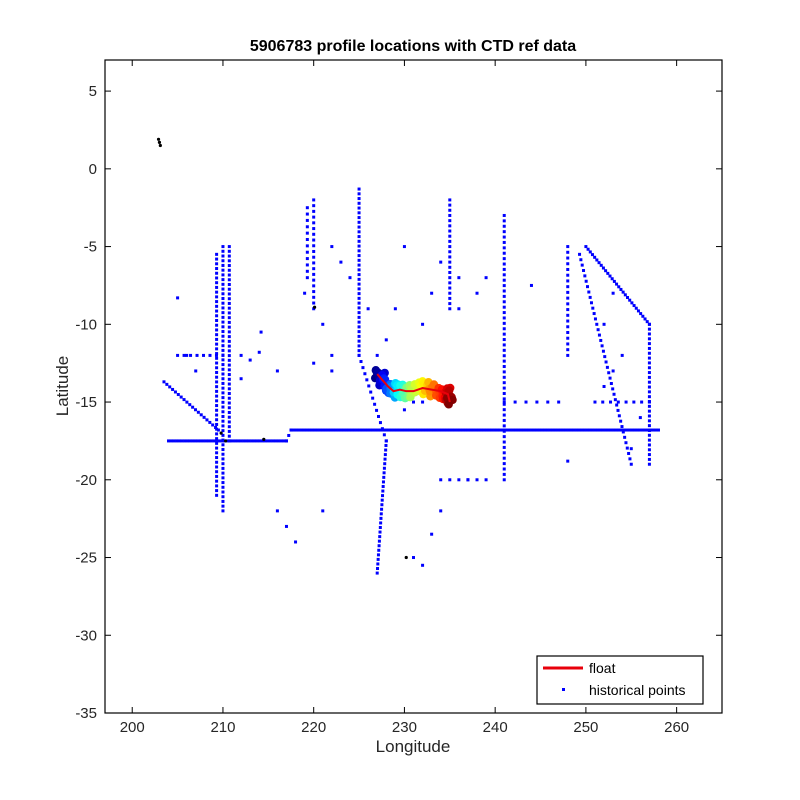 This screenshot has width=800, height=800. Describe the element at coordinates (602, 668) in the screenshot. I see `legend-float-label: float` at that location.